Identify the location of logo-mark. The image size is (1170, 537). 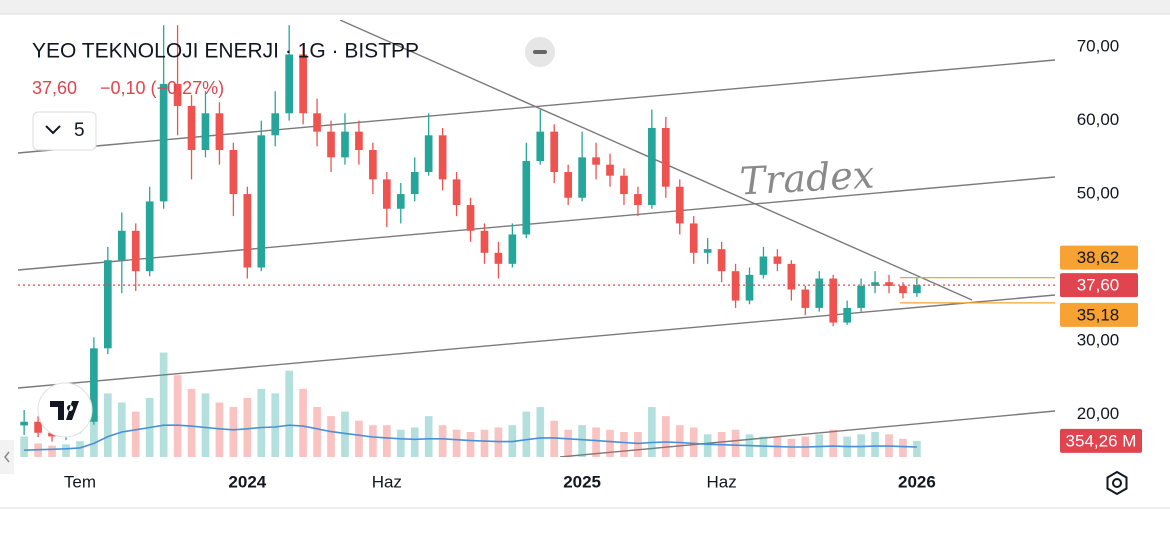
(64, 410).